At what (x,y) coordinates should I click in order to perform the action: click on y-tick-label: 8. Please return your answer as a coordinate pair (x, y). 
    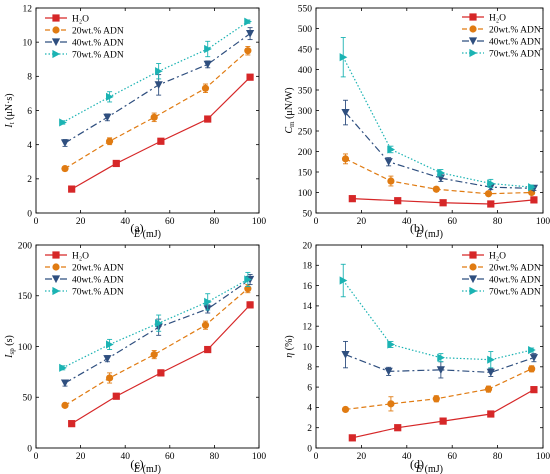
    Looking at the image, I should click on (29, 78).